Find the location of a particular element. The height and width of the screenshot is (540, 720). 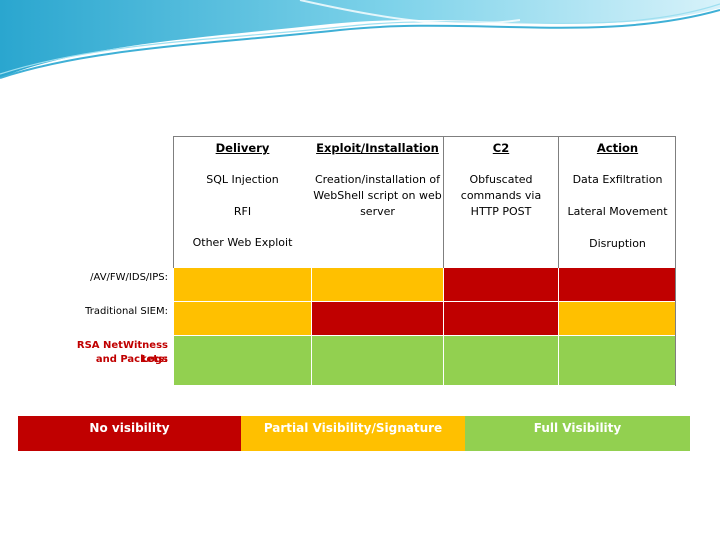

column-header-exploit-installation: Exploit/Installation is located at coordinates (377, 148).